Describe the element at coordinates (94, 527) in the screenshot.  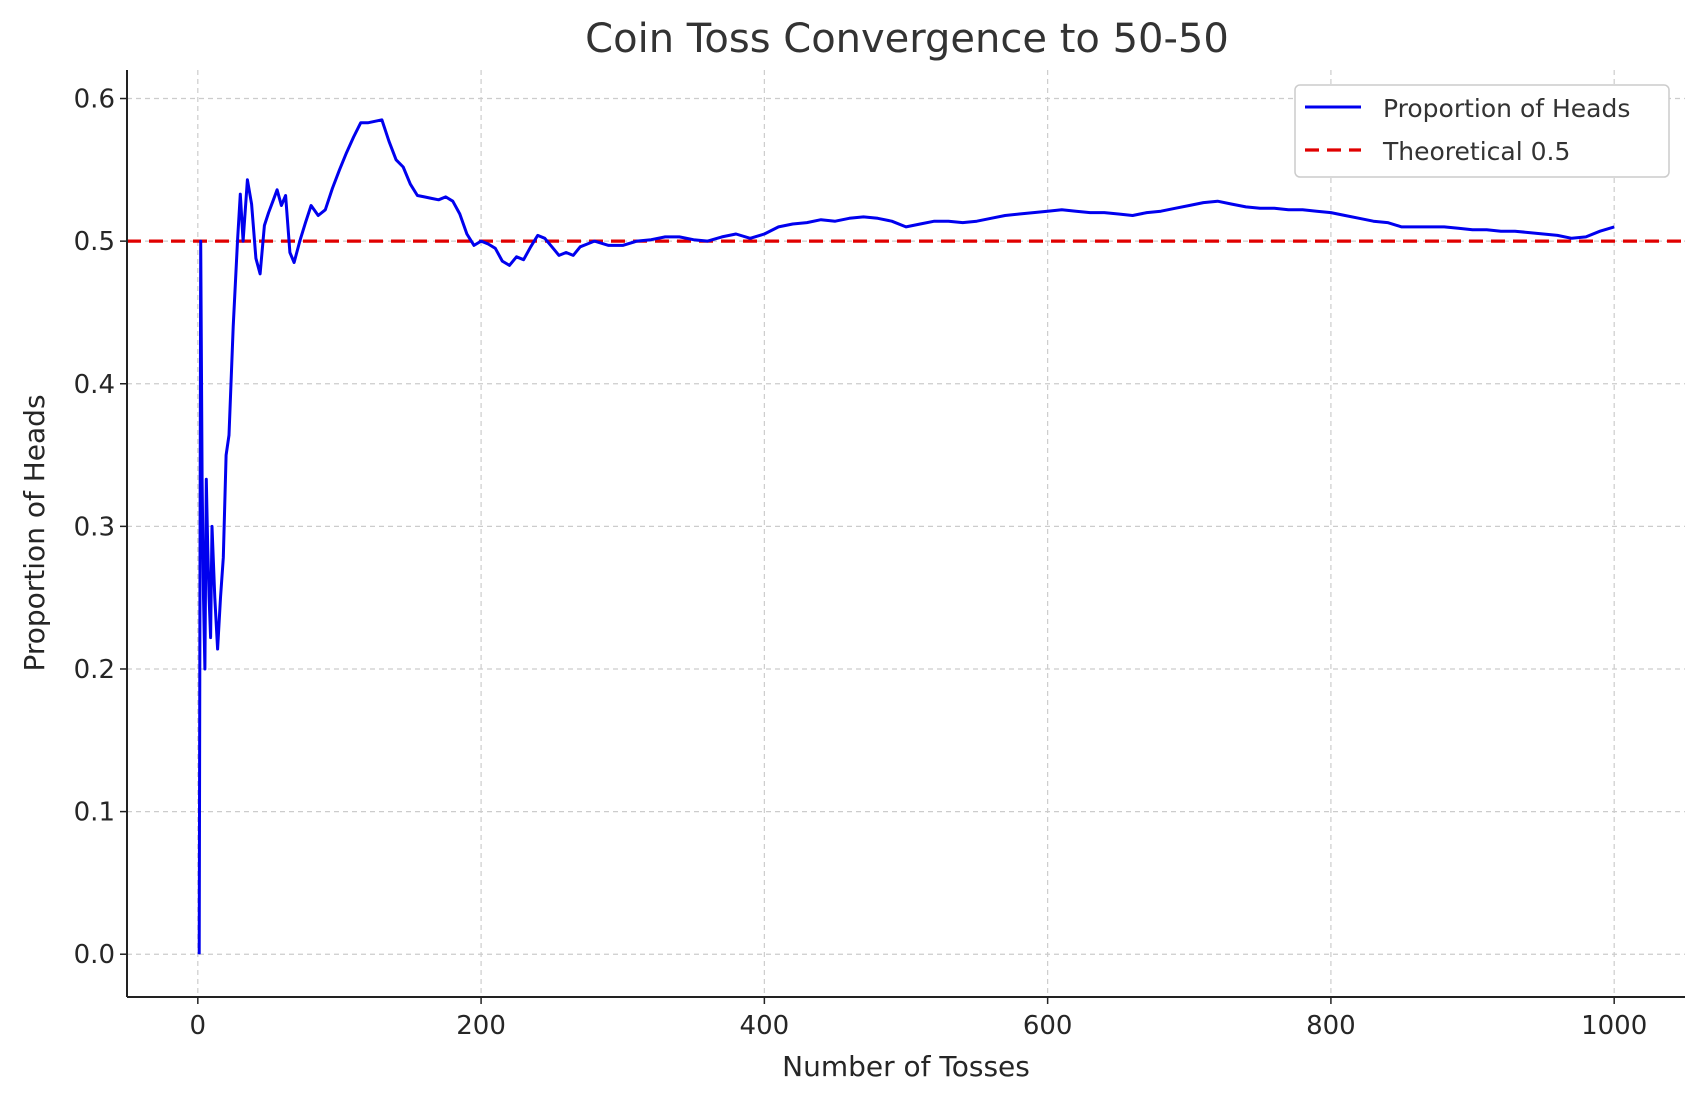
I see `y-tick-label: 0.3` at that location.